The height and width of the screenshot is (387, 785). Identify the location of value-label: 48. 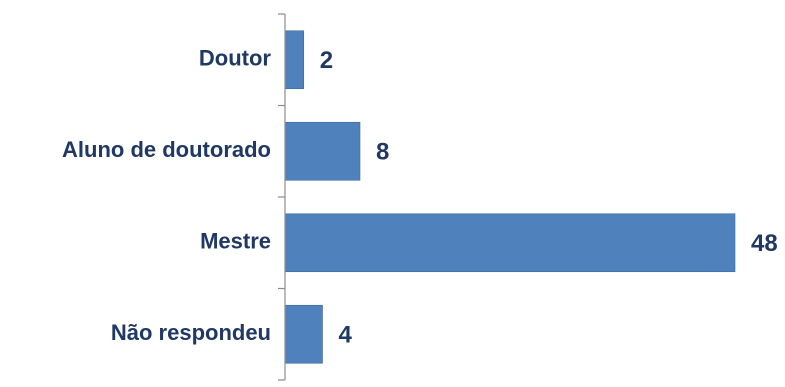
(764, 243).